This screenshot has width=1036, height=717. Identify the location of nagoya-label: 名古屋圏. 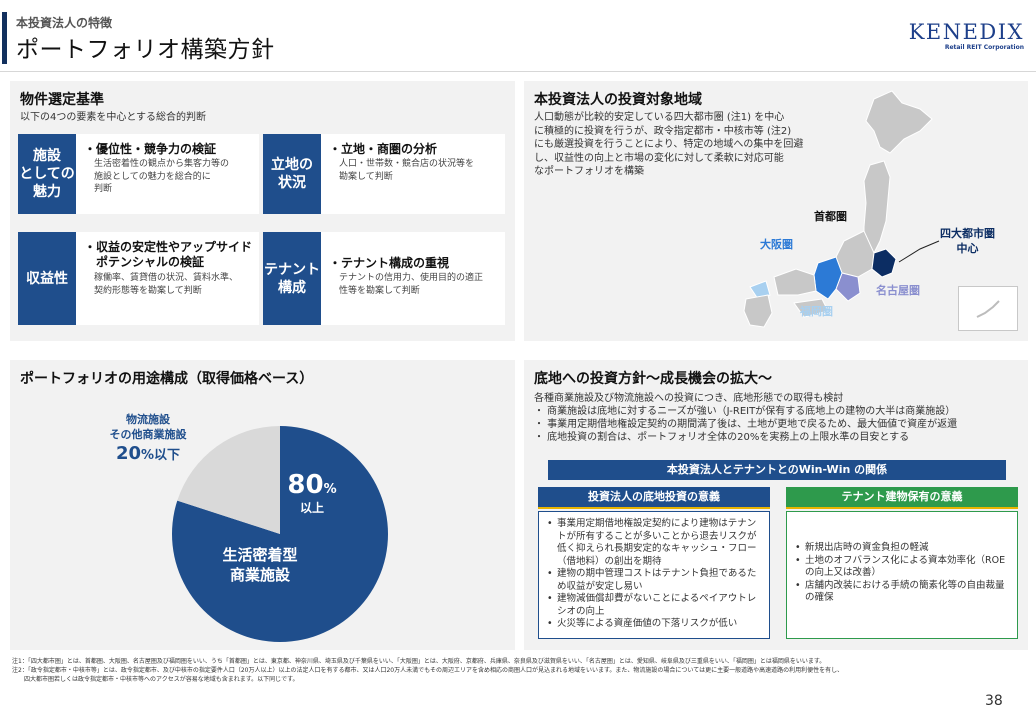
(898, 290).